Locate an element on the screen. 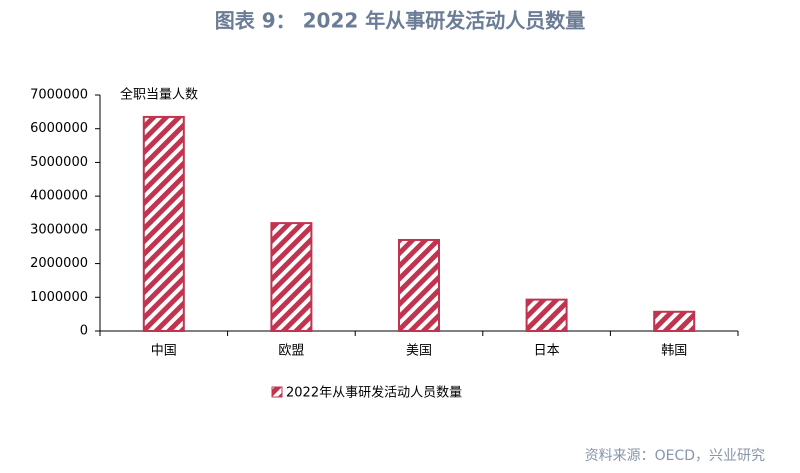 This screenshot has height=473, width=800. y-tick-label: 1000000 is located at coordinates (59, 297).